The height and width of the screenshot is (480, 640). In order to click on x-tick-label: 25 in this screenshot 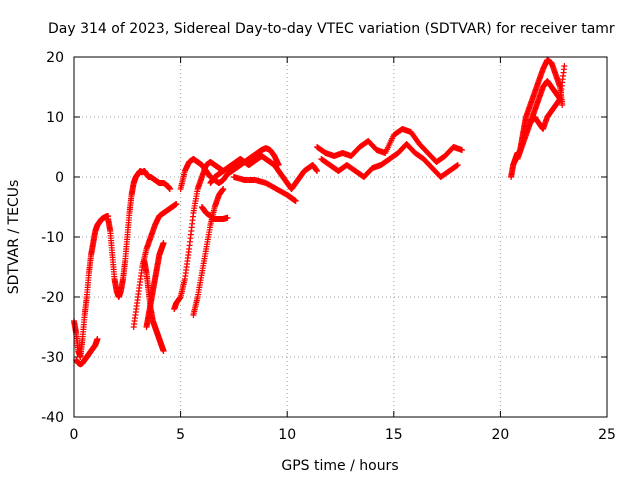, I will do `click(607, 435)`.